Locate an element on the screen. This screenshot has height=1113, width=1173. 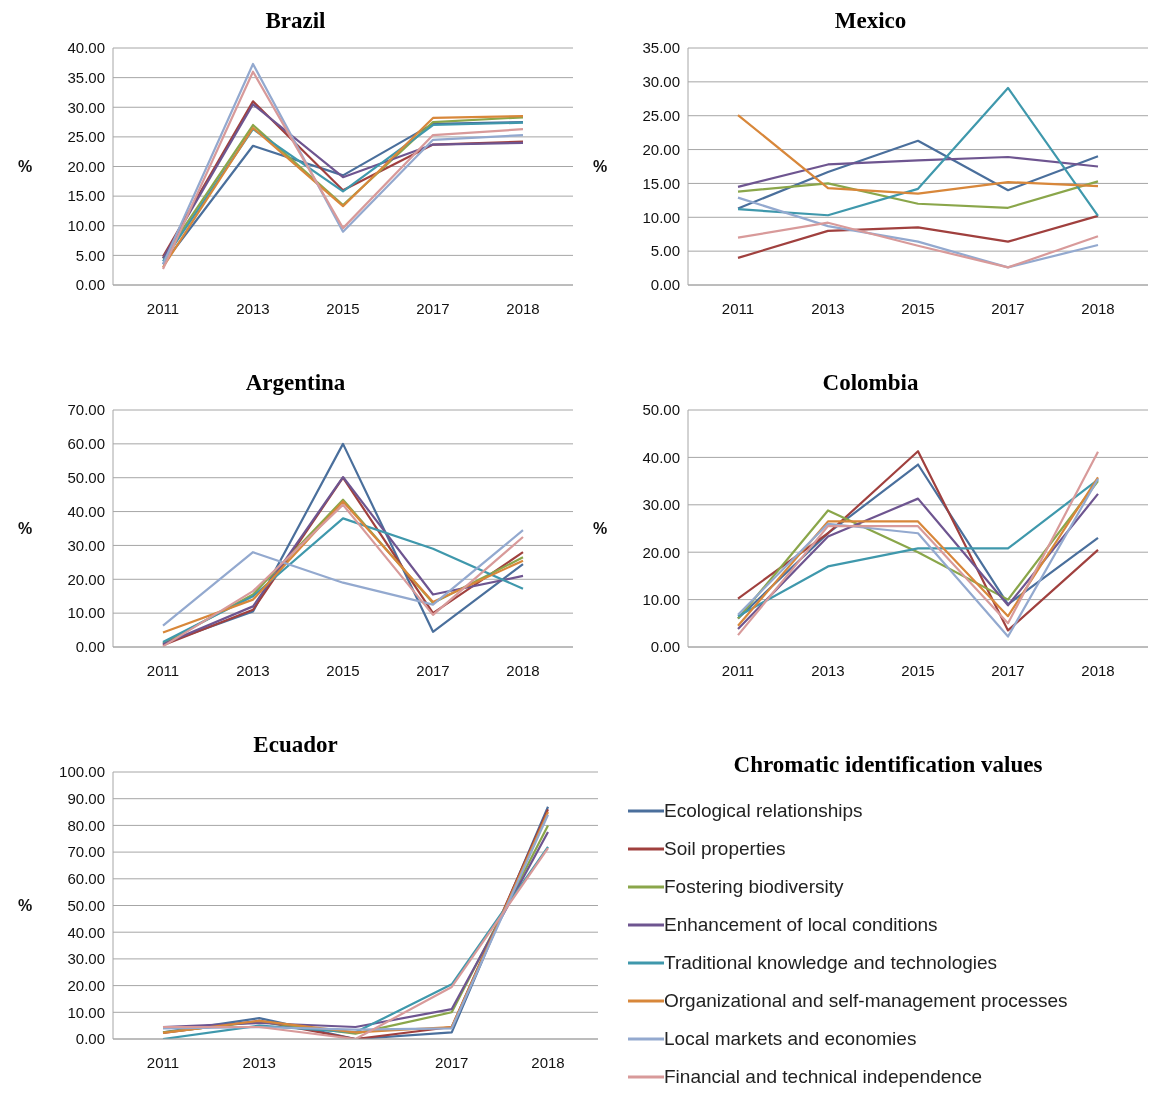
y-tick-label: 80.00 is located at coordinates (86, 825).